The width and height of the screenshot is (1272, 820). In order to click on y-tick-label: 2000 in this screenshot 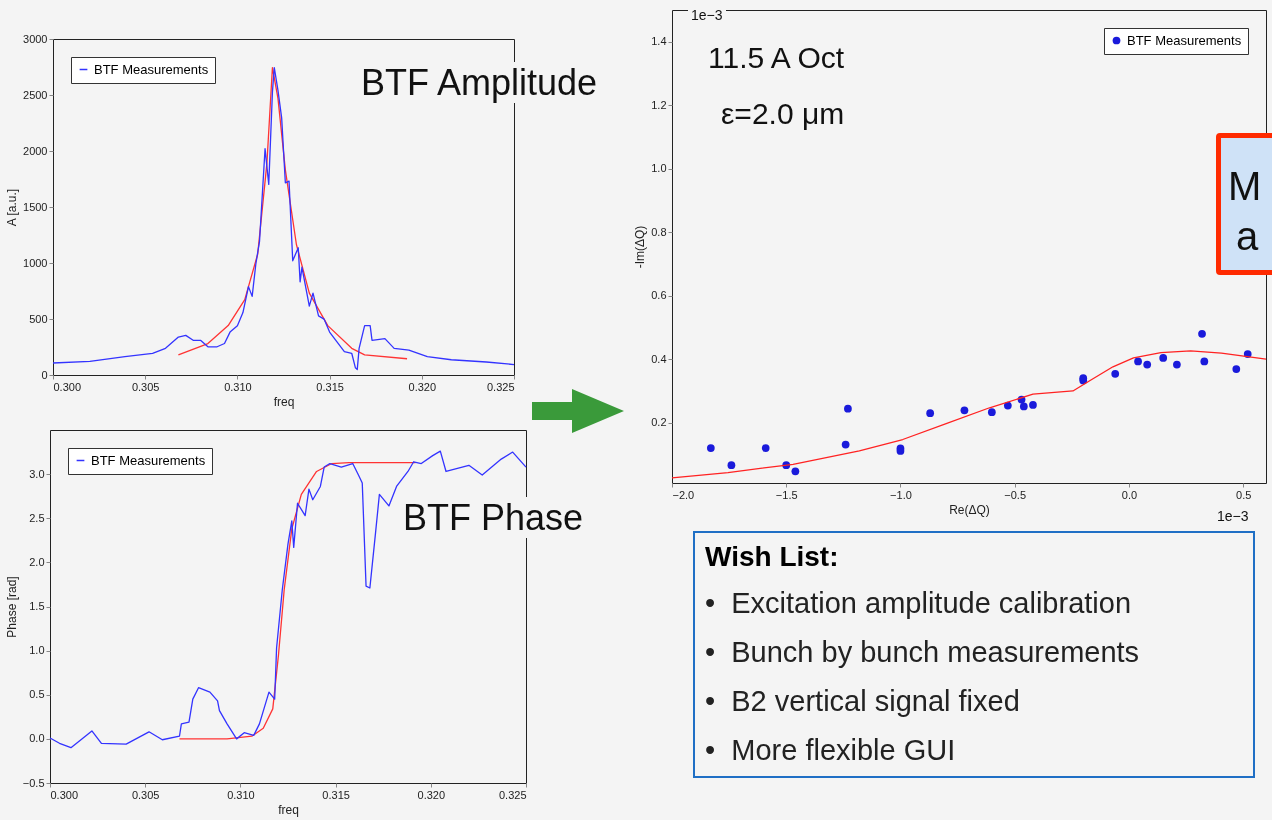, I will do `click(35, 150)`.